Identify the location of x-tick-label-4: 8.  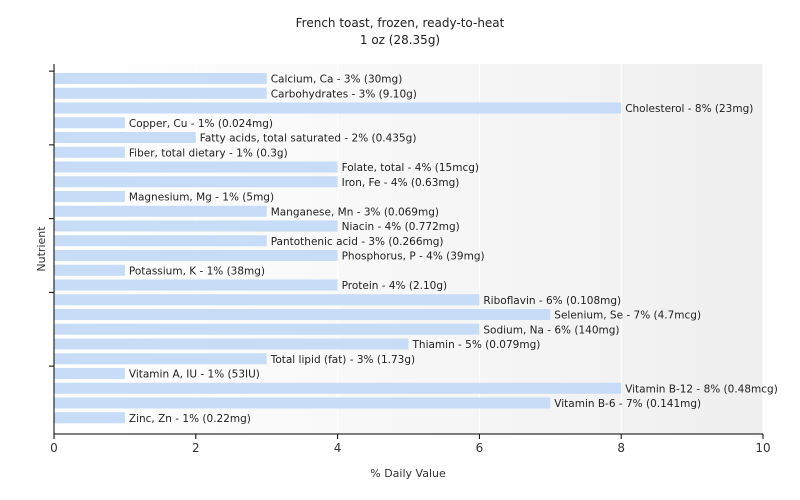
(621, 448).